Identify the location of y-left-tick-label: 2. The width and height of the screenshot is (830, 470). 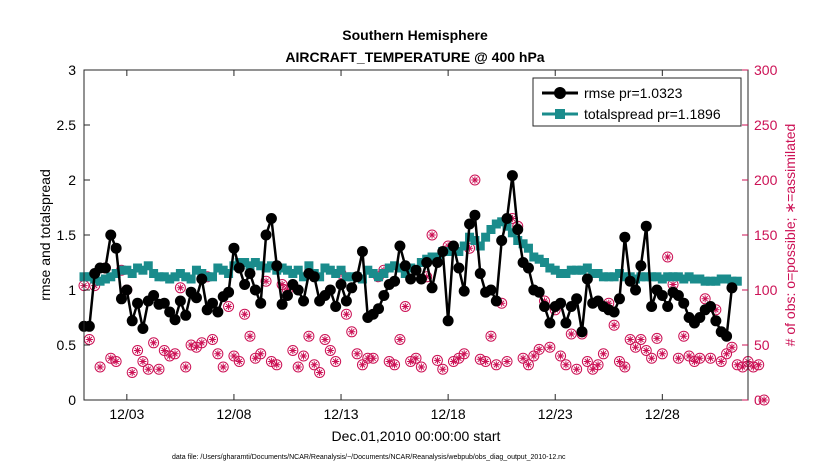
(72, 180).